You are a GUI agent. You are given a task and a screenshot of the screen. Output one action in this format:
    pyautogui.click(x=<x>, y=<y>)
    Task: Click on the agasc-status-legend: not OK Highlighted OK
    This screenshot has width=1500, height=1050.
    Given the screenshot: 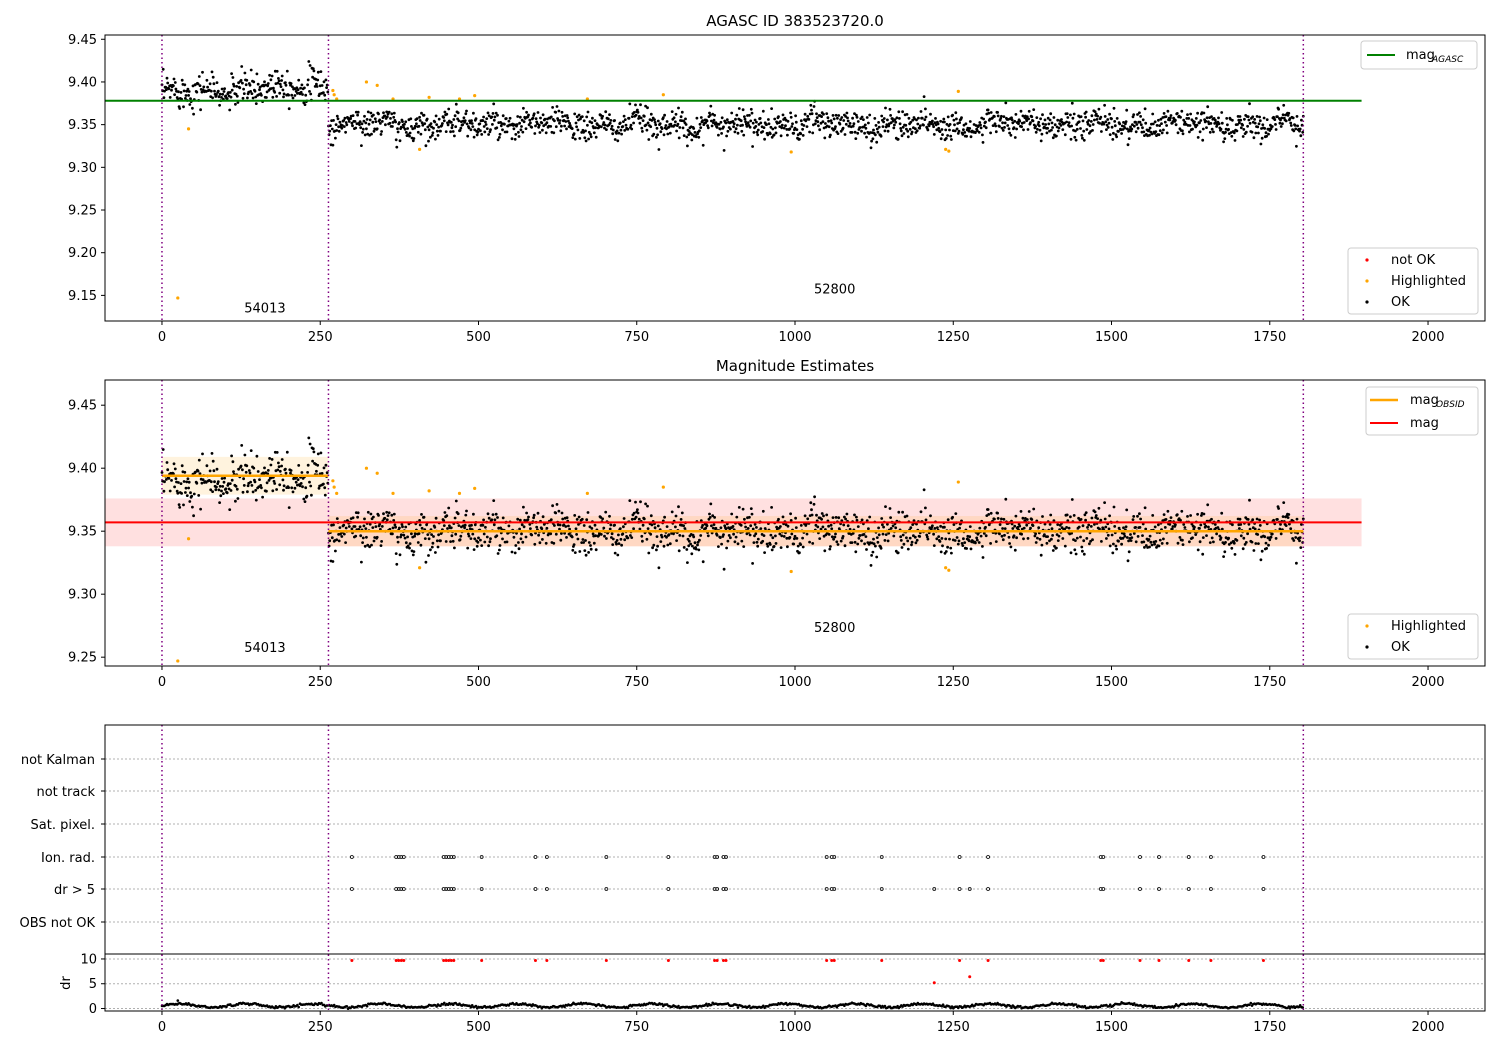 What is the action you would take?
    pyautogui.click(x=1413, y=281)
    